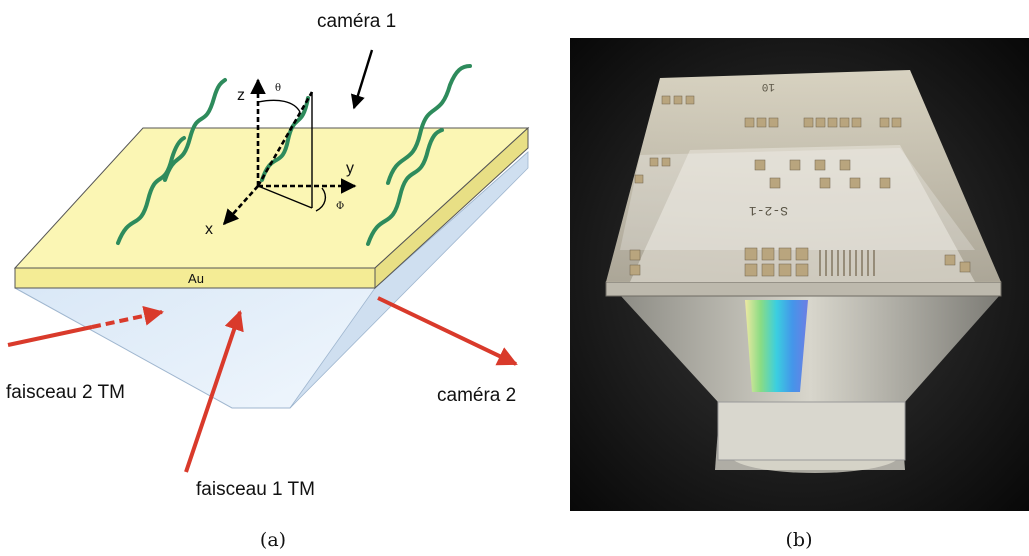 The image size is (1029, 556). What do you see at coordinates (50, 336) in the screenshot?
I see `beam-2-arrow-solid` at bounding box center [50, 336].